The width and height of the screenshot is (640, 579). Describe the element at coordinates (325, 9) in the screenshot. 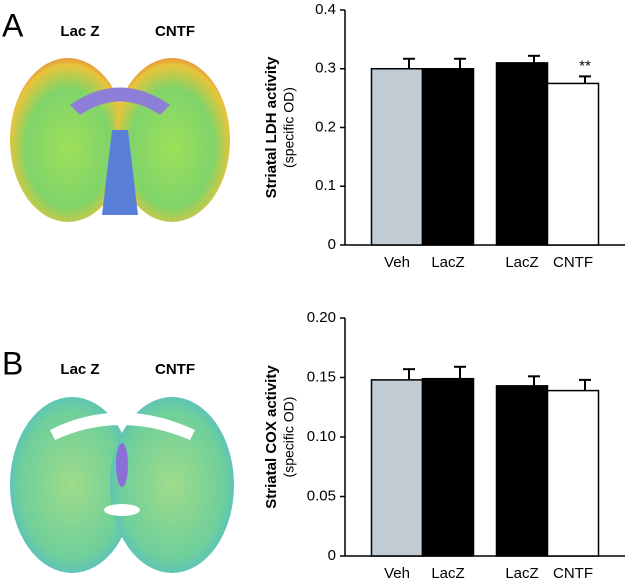

I see `y-tick-label: 0.4` at that location.